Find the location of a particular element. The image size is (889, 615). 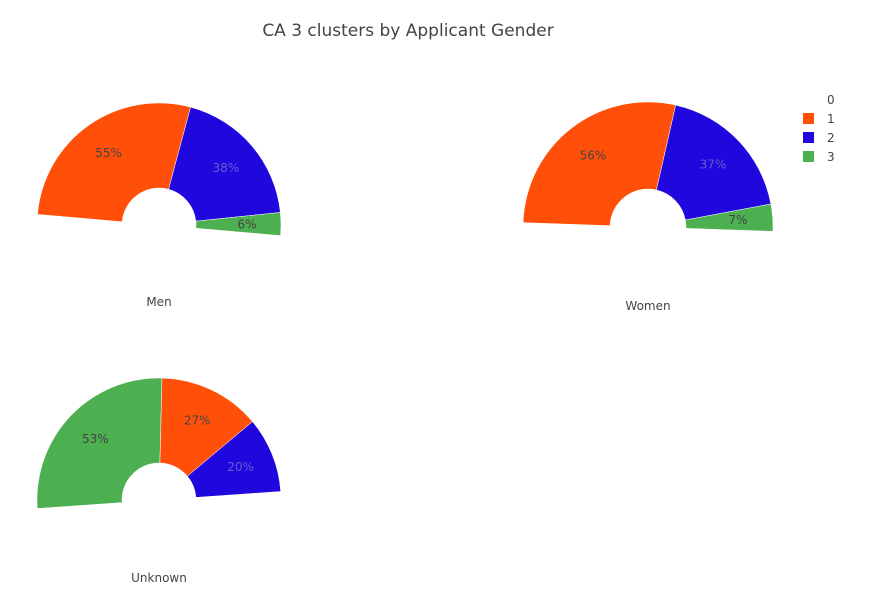

slice-label-men-1: 55% is located at coordinates (108, 153).